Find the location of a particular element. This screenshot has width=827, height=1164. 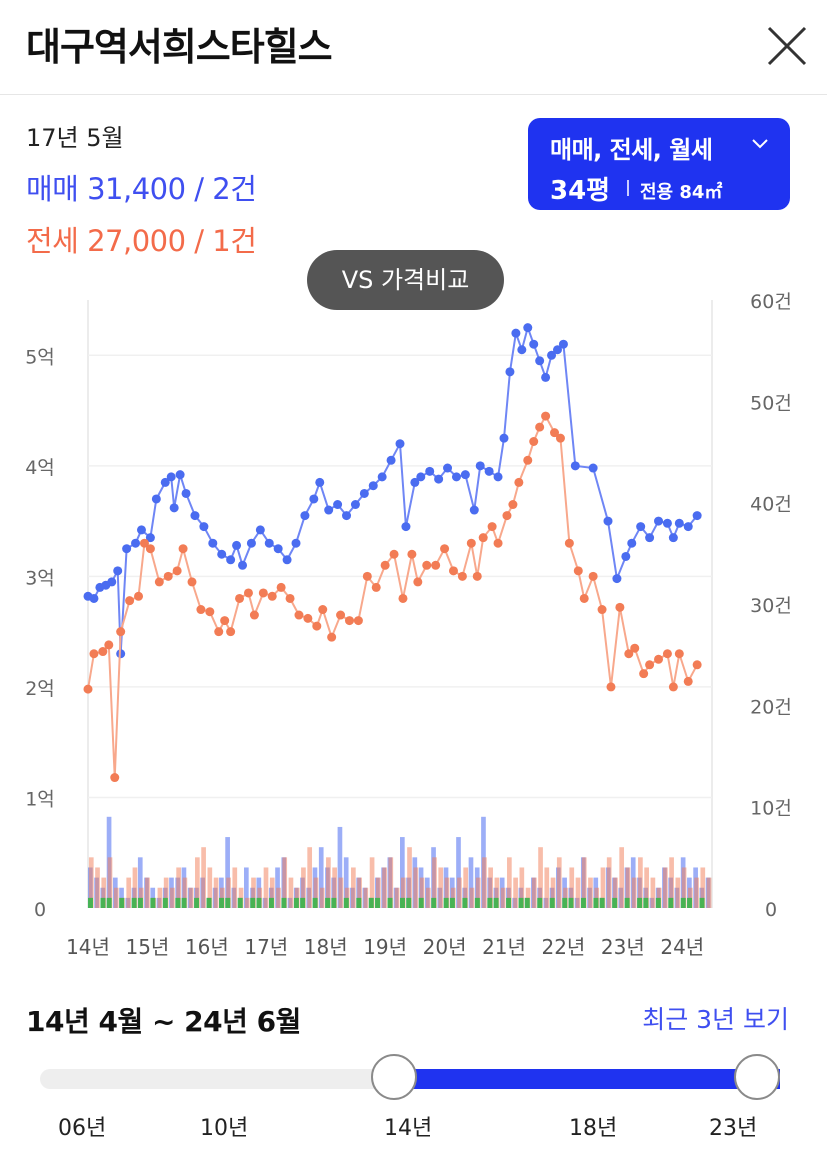

y-left-tick: 0 is located at coordinates (40, 910).